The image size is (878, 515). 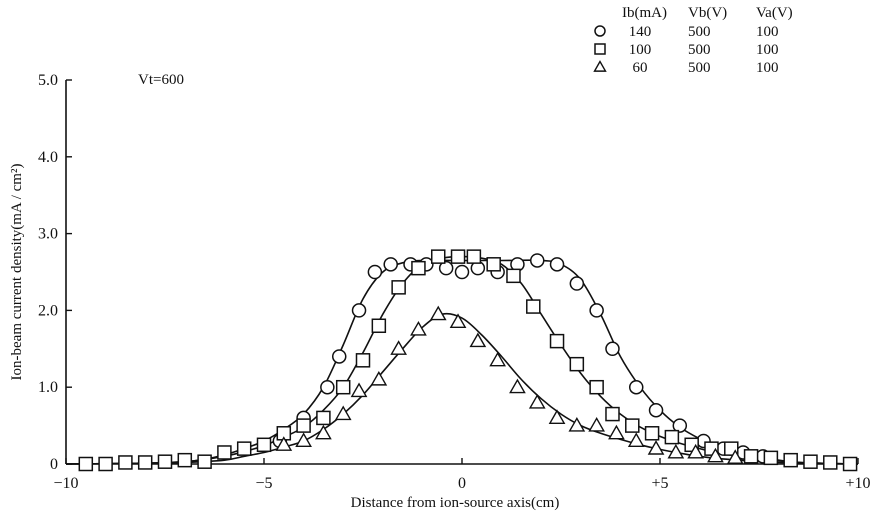 What do you see at coordinates (263, 483) in the screenshot?
I see `x-tick-label: −5` at bounding box center [263, 483].